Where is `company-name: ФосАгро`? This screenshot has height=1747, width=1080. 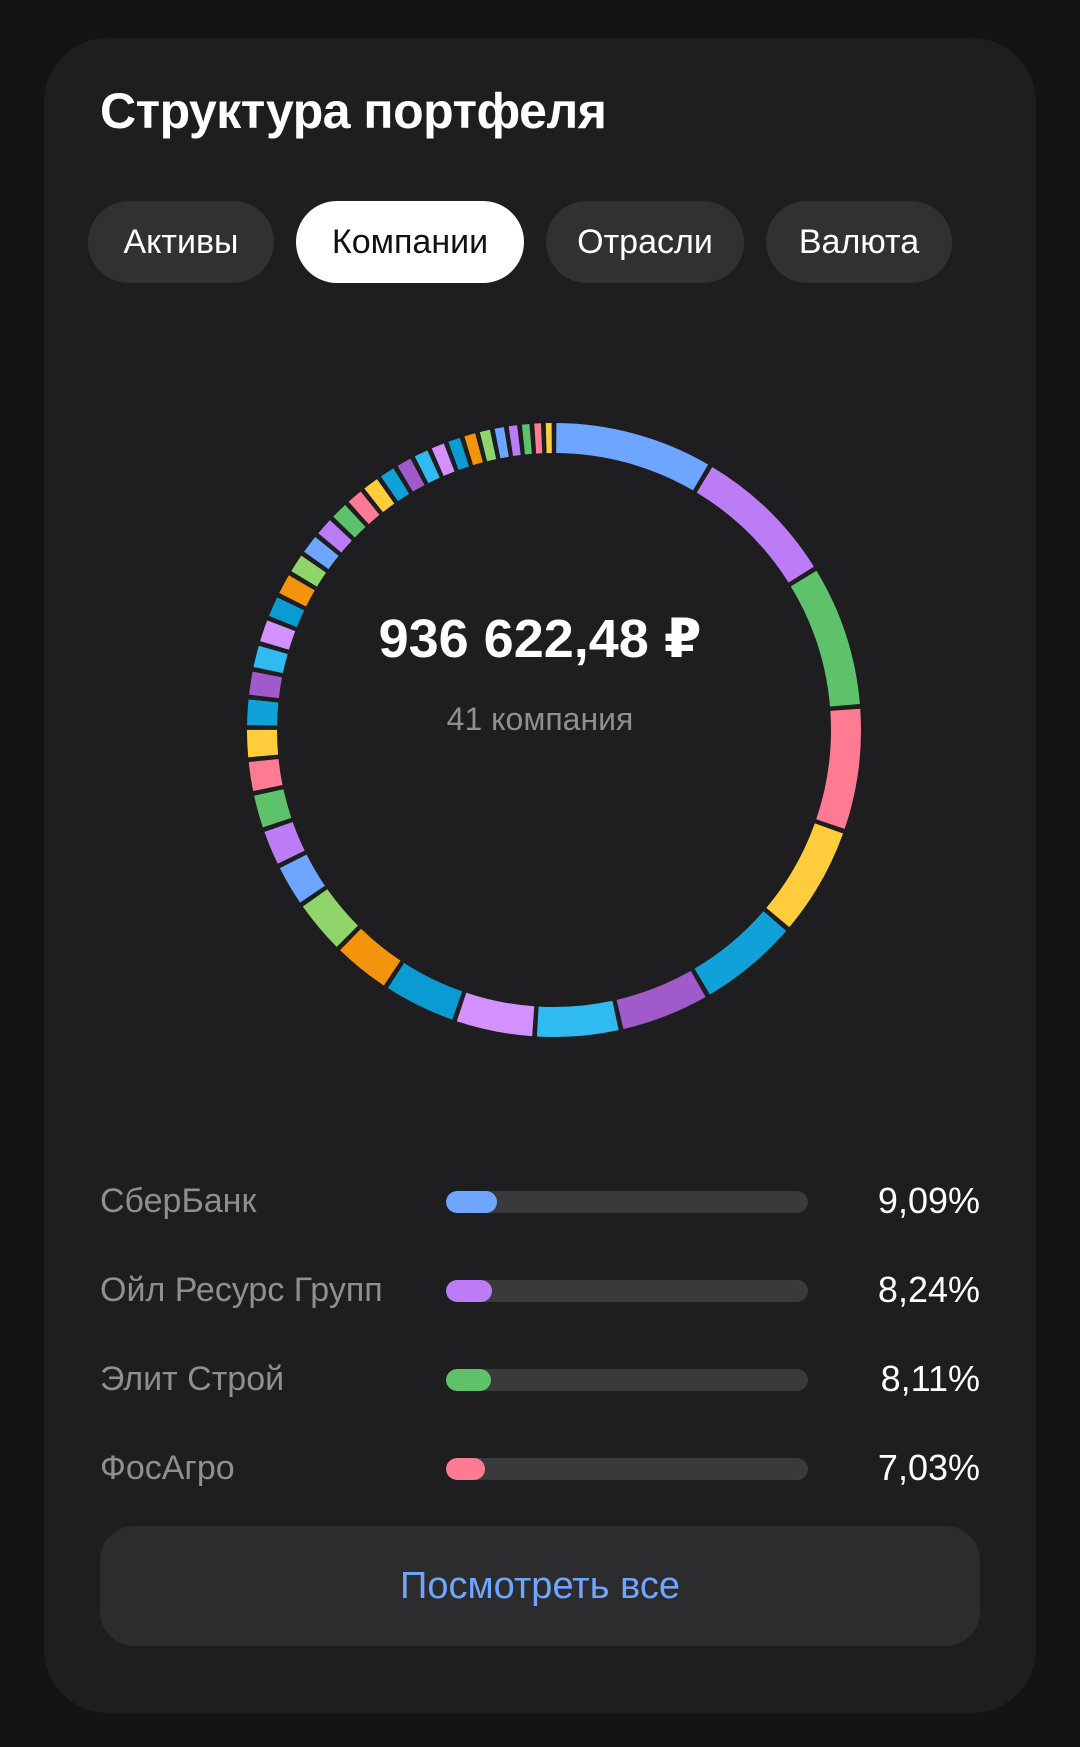 company-name: ФосАгро is located at coordinates (167, 1468).